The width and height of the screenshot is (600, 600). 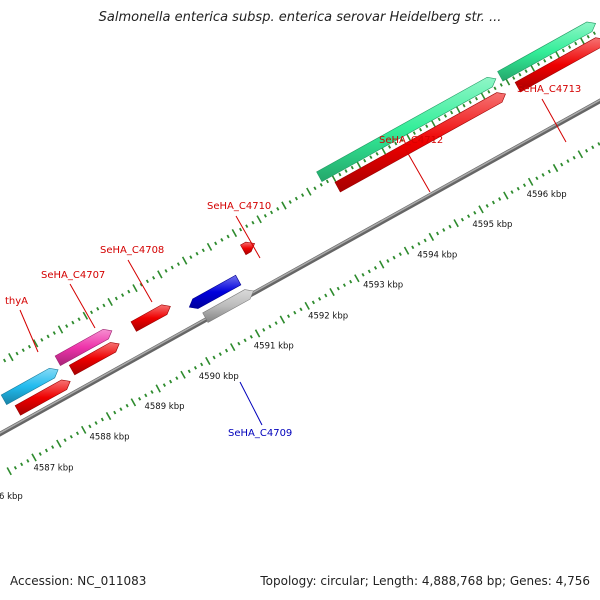 What do you see at coordinates (547, 51) in the screenshot?
I see `cds-arrow-seha_c4713` at bounding box center [547, 51].